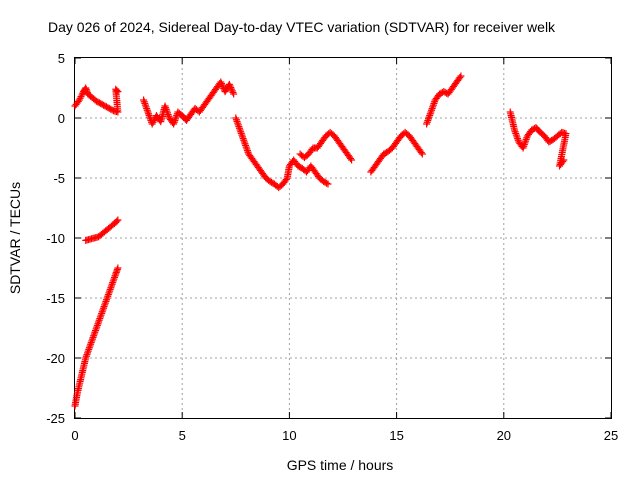  I want to click on series-track-g, so click(396, 152).